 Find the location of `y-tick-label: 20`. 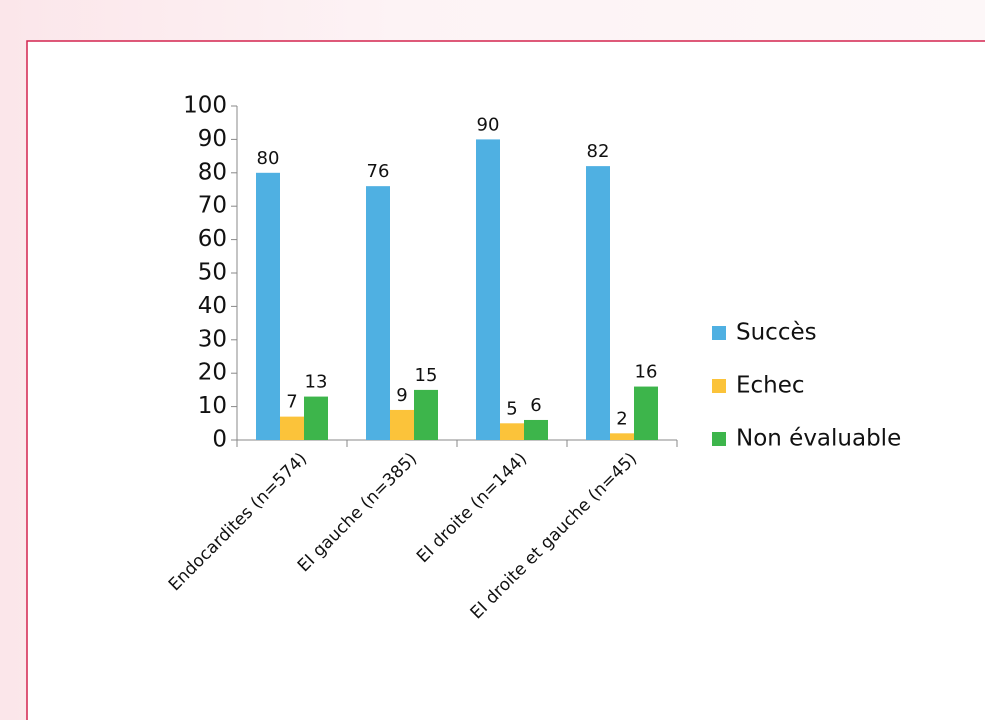

y-tick-label: 20 is located at coordinates (212, 373).